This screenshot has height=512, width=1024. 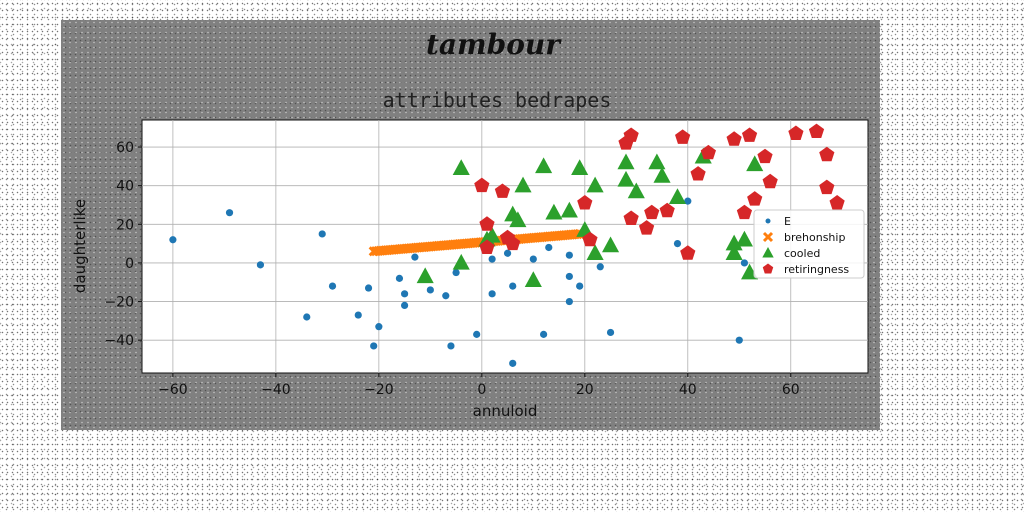 What do you see at coordinates (125, 148) in the screenshot?
I see `y-tick-label: 60` at bounding box center [125, 148].